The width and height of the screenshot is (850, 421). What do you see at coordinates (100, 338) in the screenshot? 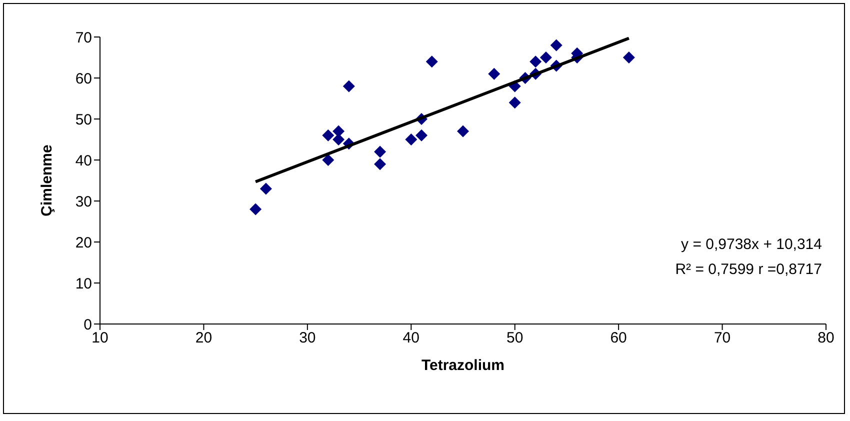
I see `x-tick-label: 10` at bounding box center [100, 338].